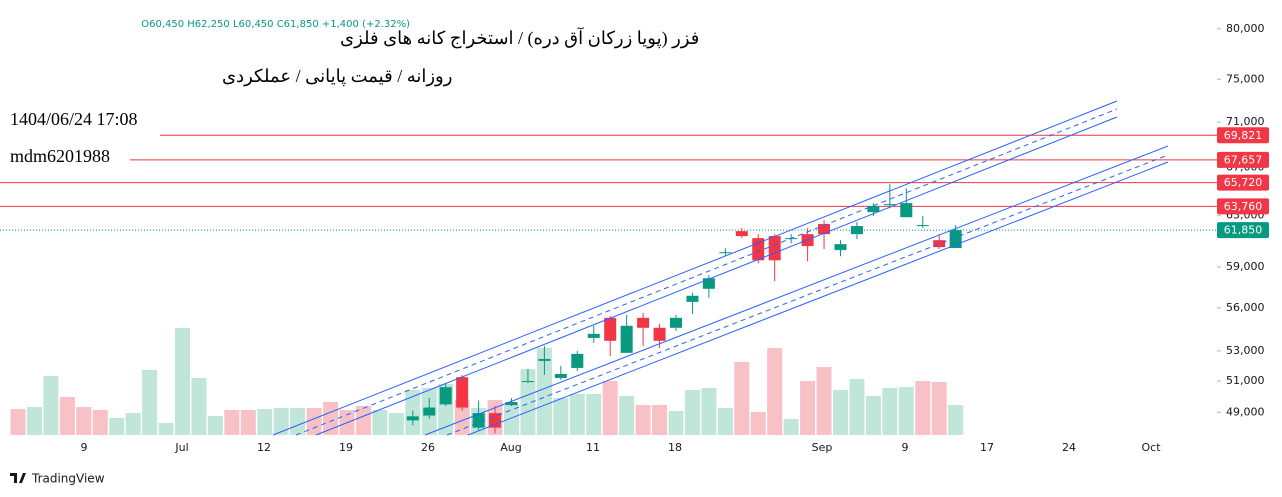  What do you see at coordinates (593, 447) in the screenshot?
I see `x-tick-label: 11` at bounding box center [593, 447].